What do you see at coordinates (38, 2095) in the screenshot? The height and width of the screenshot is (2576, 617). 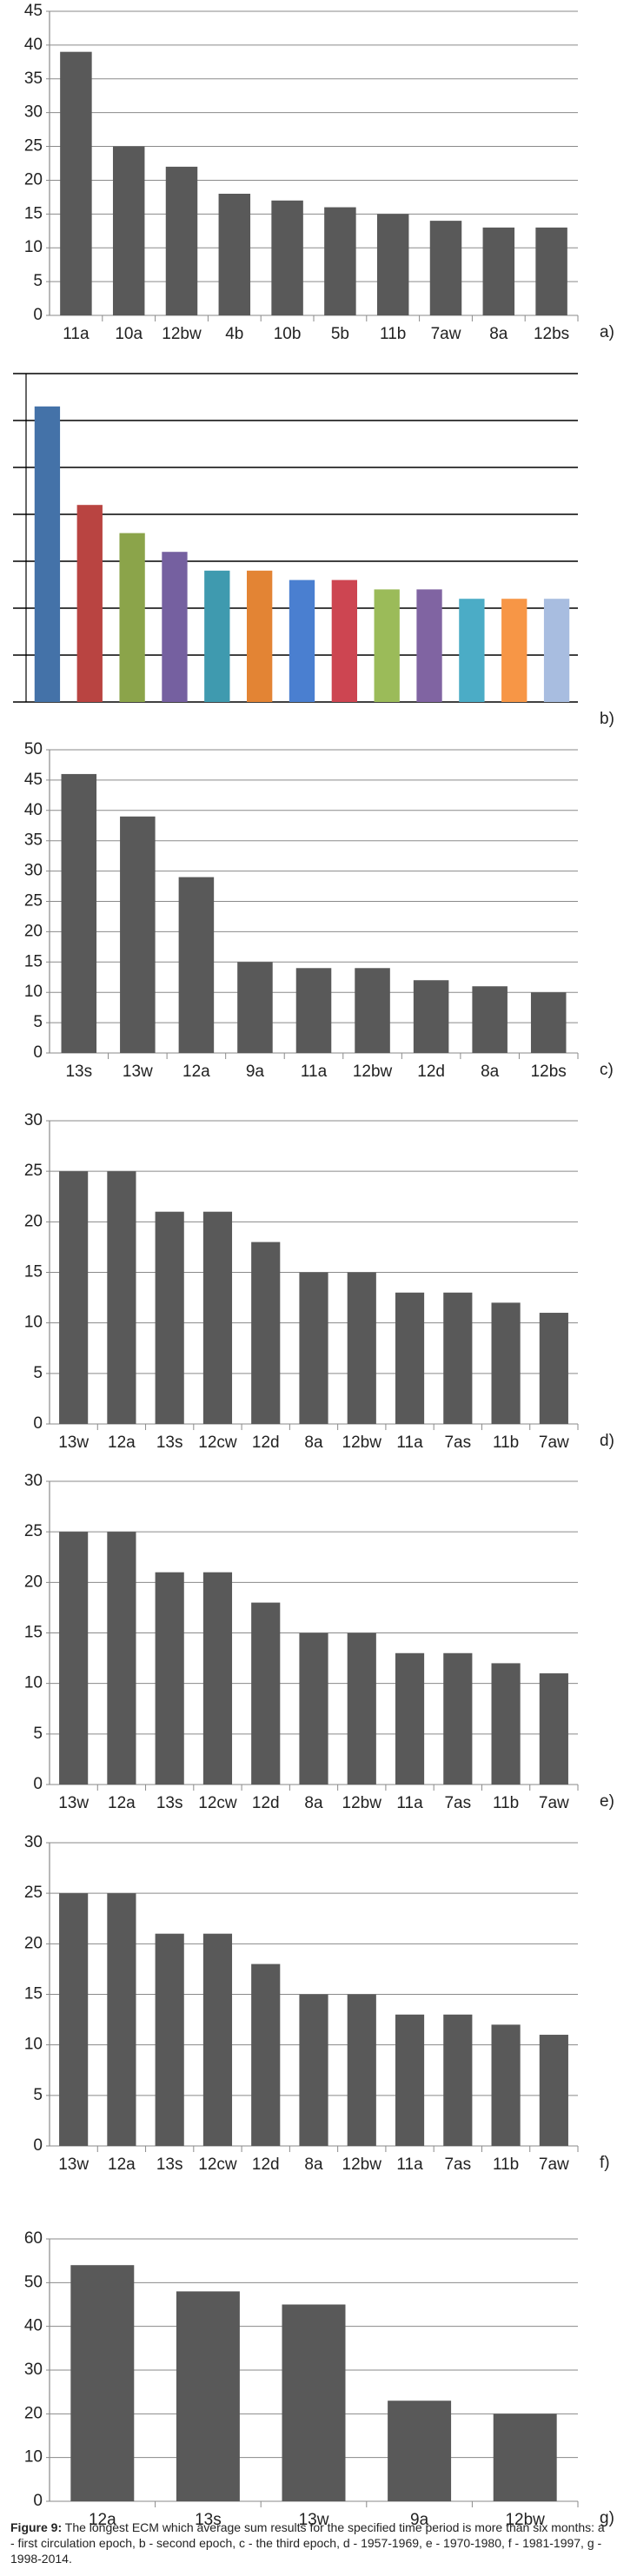 I see `y-tick-label: 5` at bounding box center [38, 2095].